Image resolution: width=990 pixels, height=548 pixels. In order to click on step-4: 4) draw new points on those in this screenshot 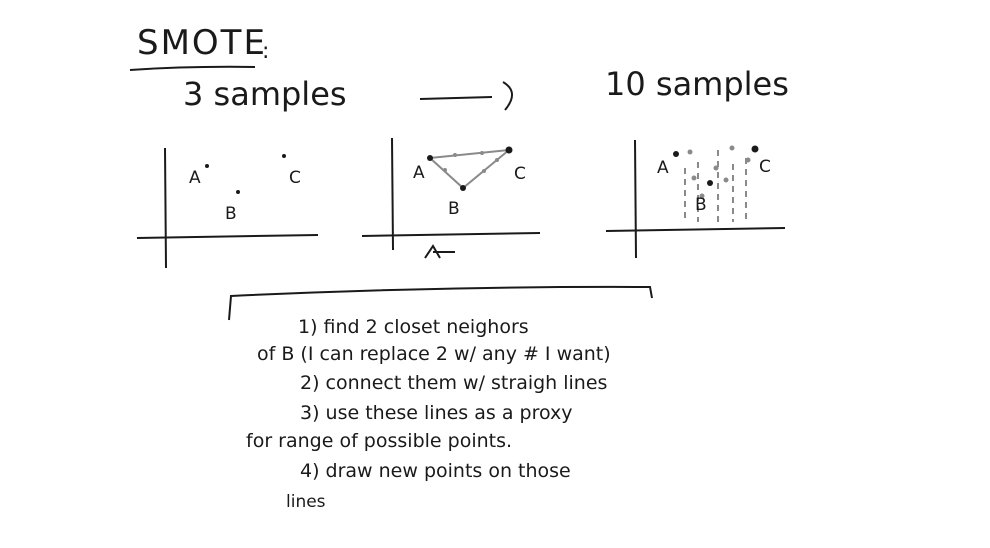, I will do `click(435, 471)`.